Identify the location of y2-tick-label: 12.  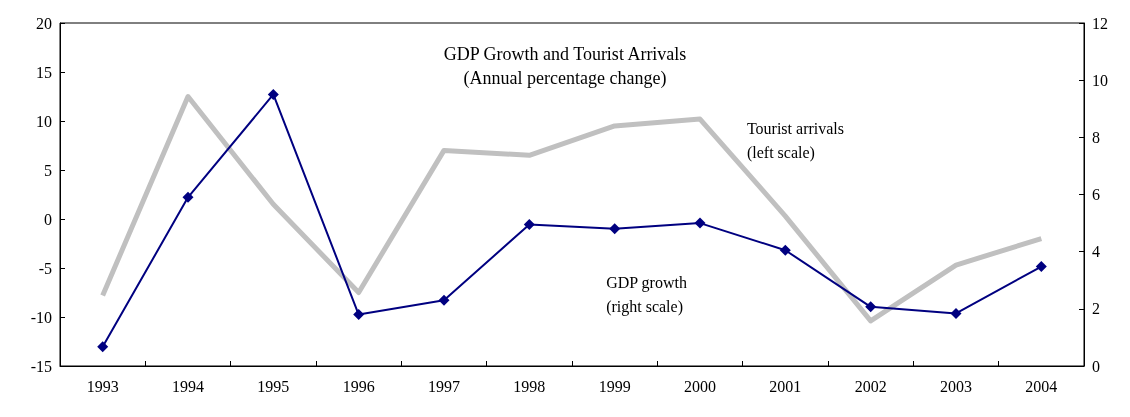
(1100, 23).